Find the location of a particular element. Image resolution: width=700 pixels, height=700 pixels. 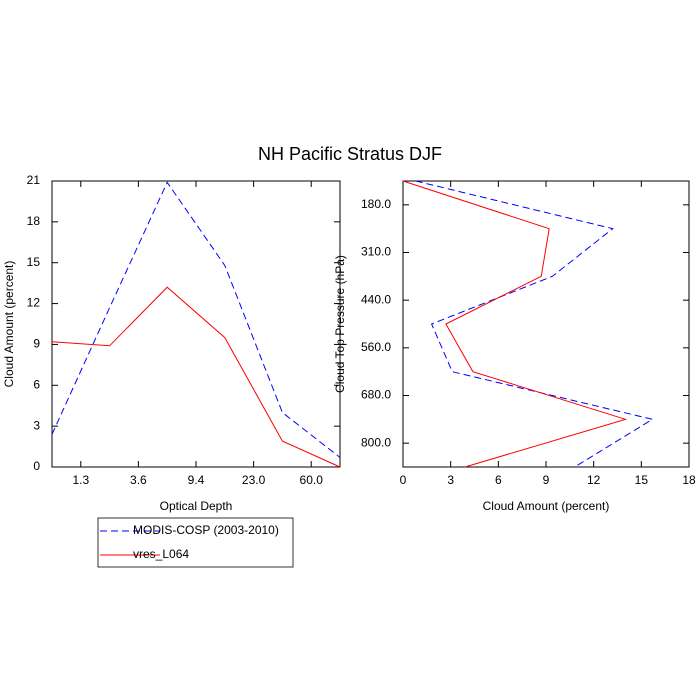

y-tick-label: 680.0 is located at coordinates (376, 395).